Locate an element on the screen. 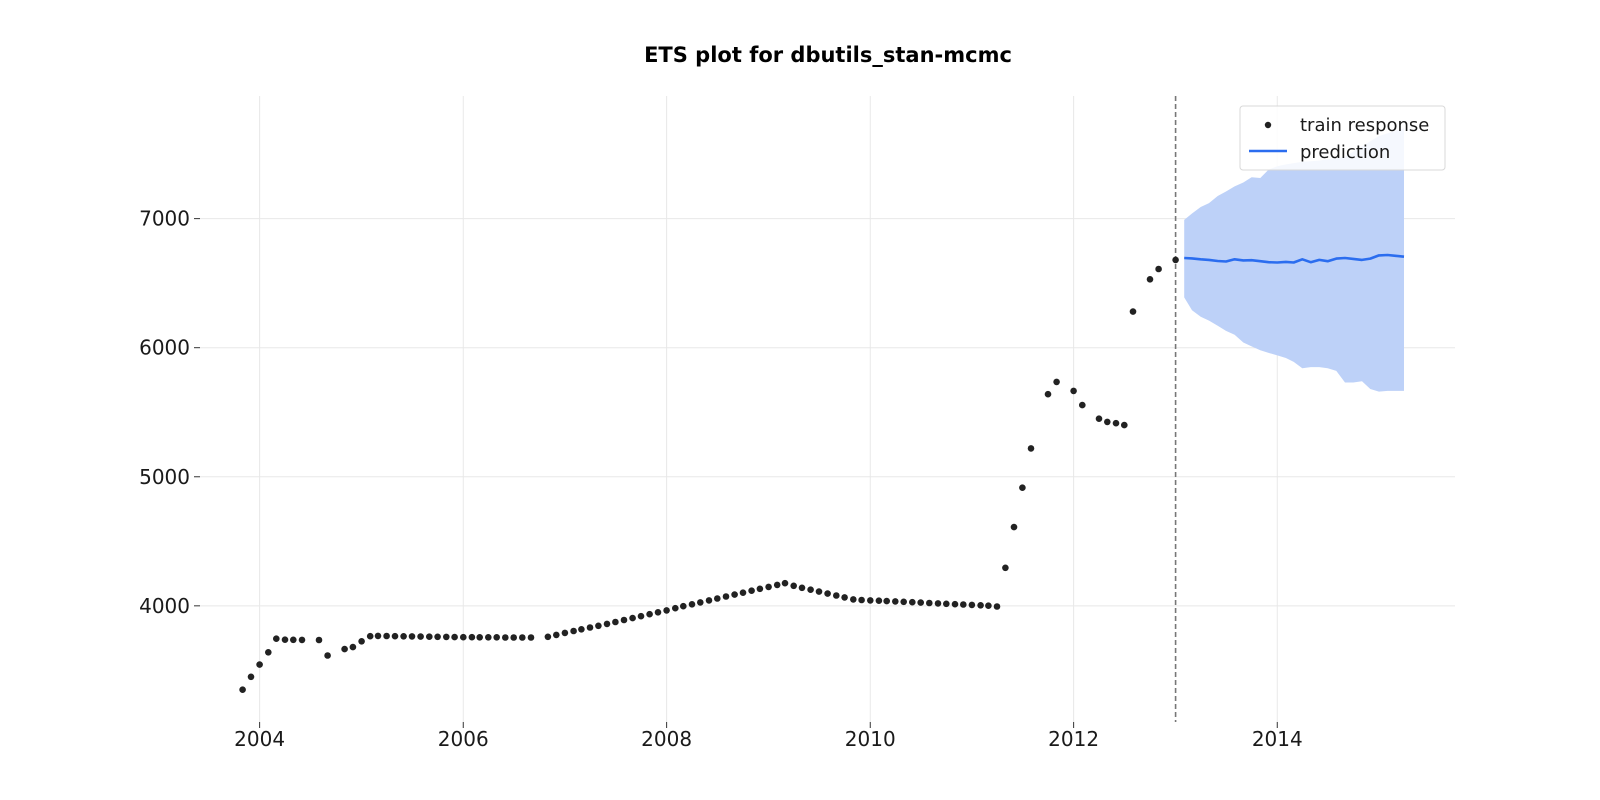  y-tick-label: 5000 is located at coordinates (164, 477).